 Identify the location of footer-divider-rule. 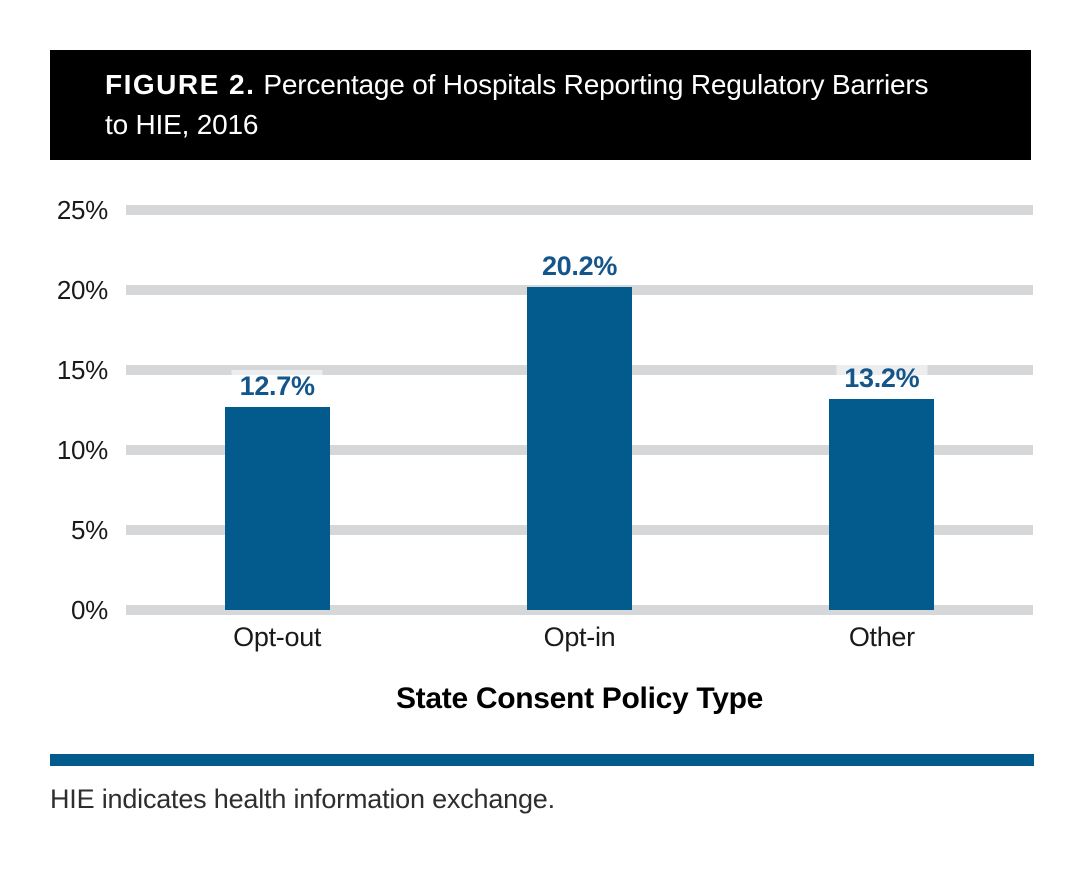
(542, 760).